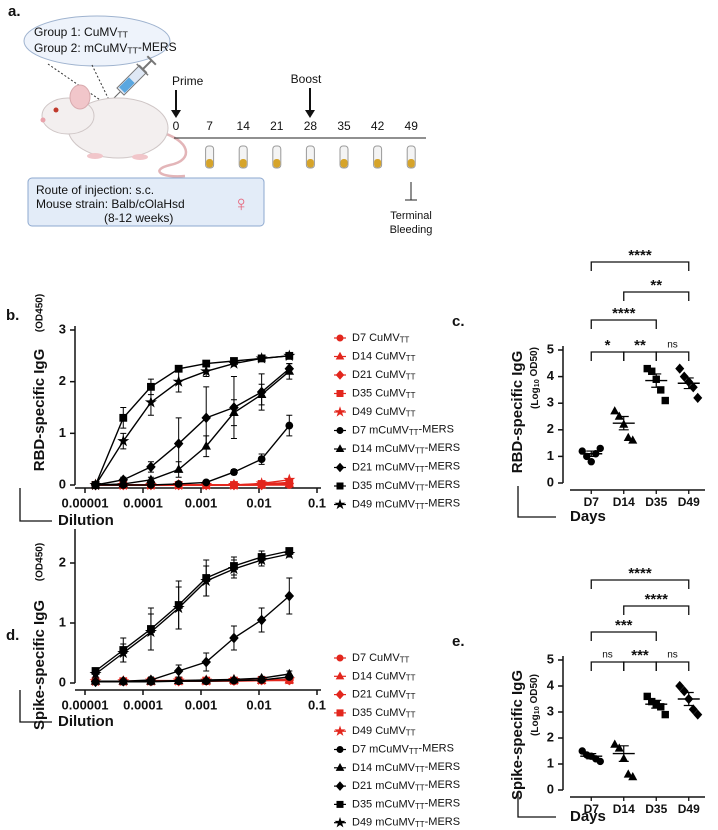 The width and height of the screenshot is (718, 830). What do you see at coordinates (624, 809) in the screenshot?
I see `x-tick-label: D14` at bounding box center [624, 809].